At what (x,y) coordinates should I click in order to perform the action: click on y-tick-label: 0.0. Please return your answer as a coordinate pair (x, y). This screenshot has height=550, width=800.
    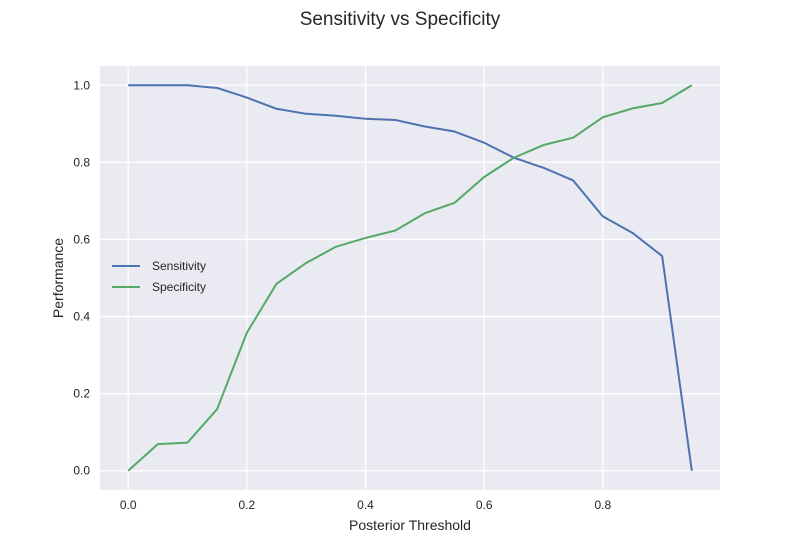
    Looking at the image, I should click on (81, 471).